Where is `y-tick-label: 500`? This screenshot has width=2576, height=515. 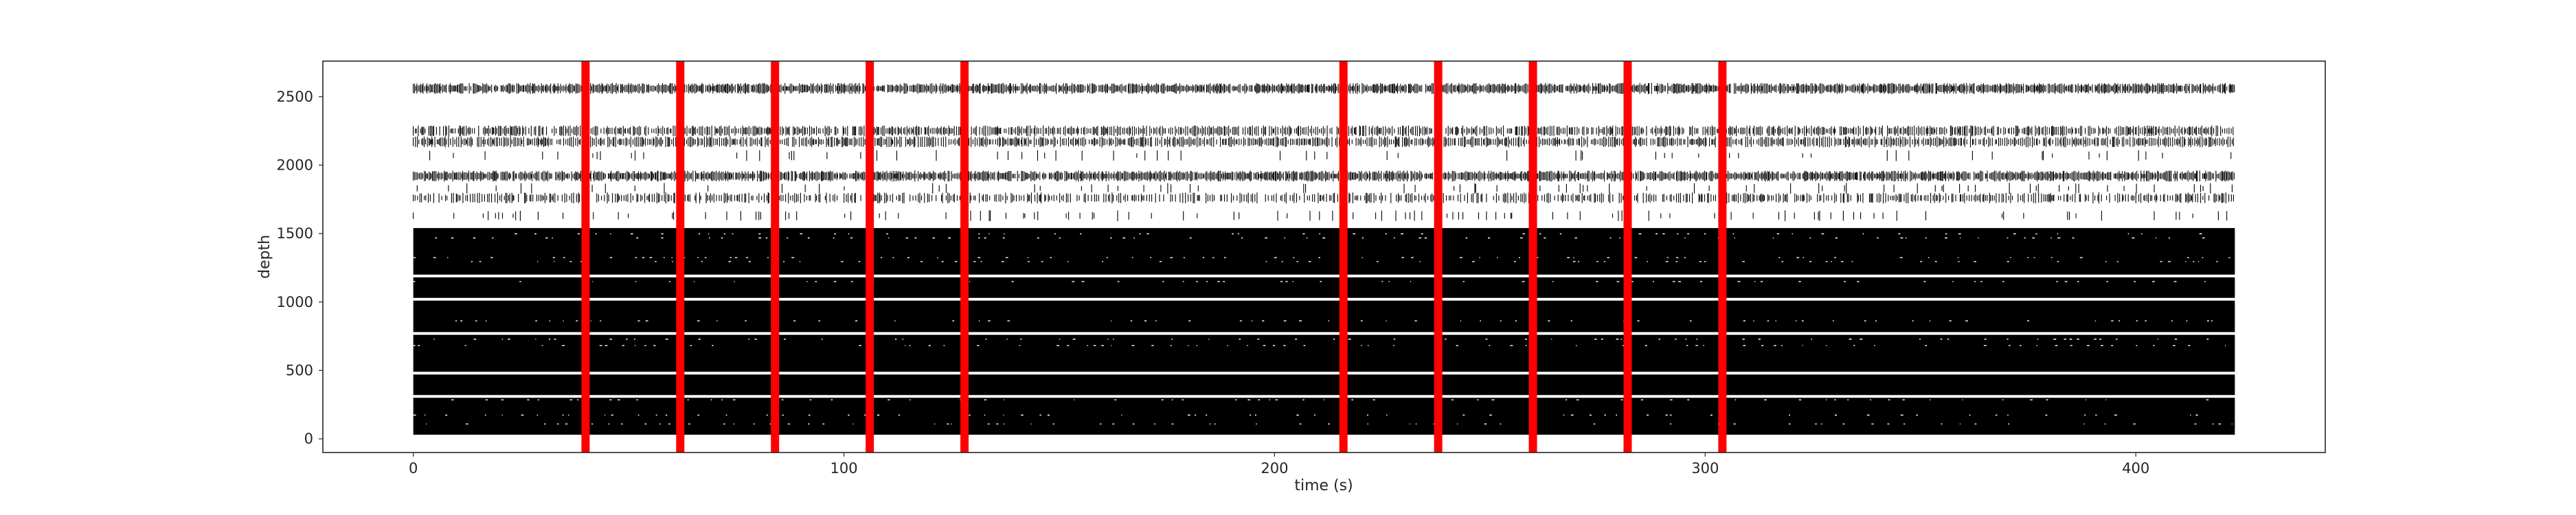
y-tick-label: 500 is located at coordinates (299, 370).